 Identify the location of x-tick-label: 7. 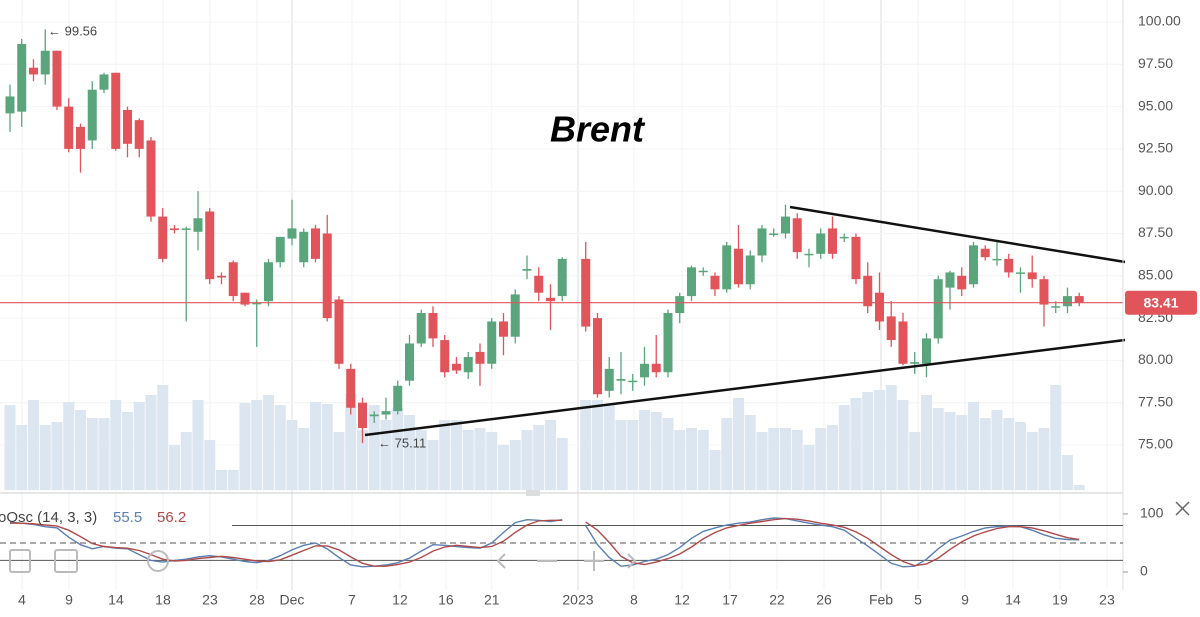
(352, 600).